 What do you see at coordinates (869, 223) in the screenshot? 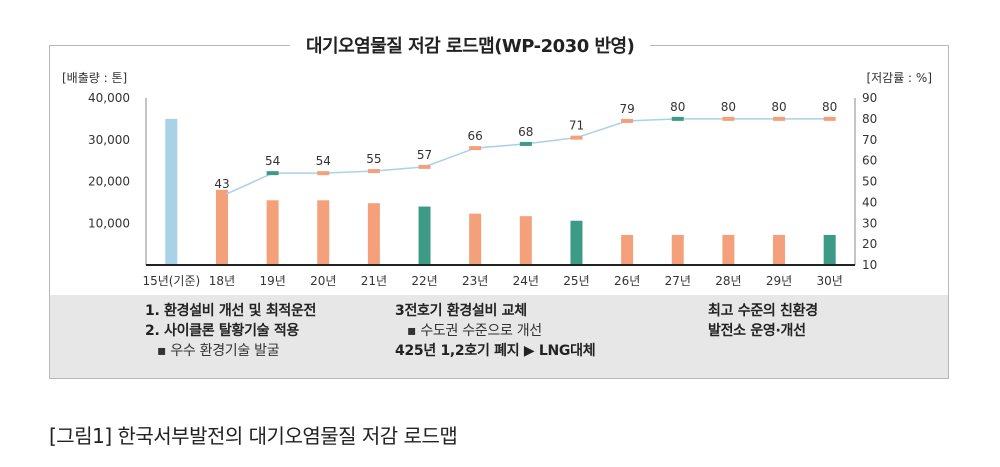
I see `right-tick-label: 30` at bounding box center [869, 223].